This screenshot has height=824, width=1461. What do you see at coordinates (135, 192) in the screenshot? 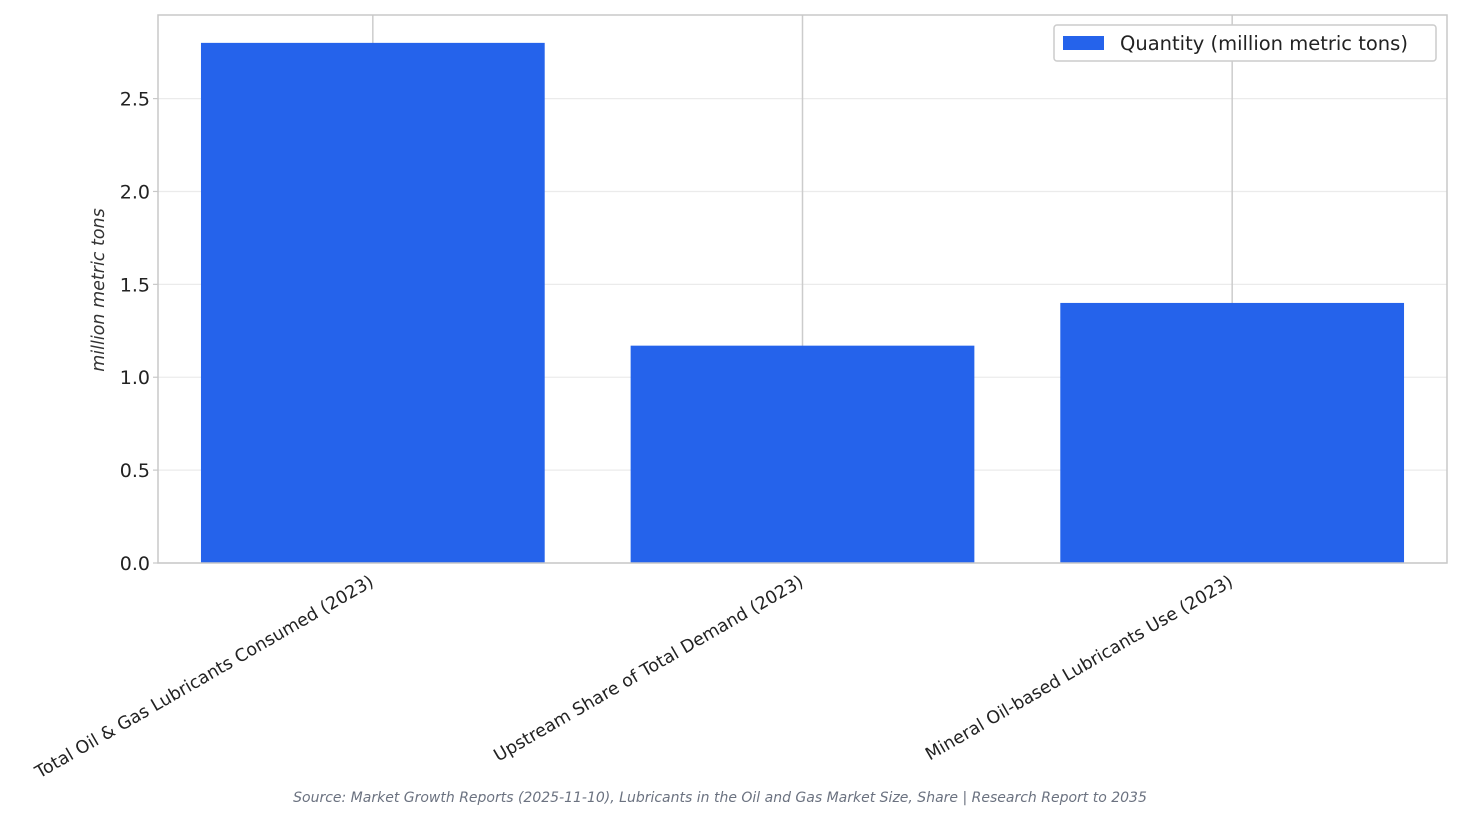
I see `y-tick-label: 2.0` at bounding box center [135, 192].